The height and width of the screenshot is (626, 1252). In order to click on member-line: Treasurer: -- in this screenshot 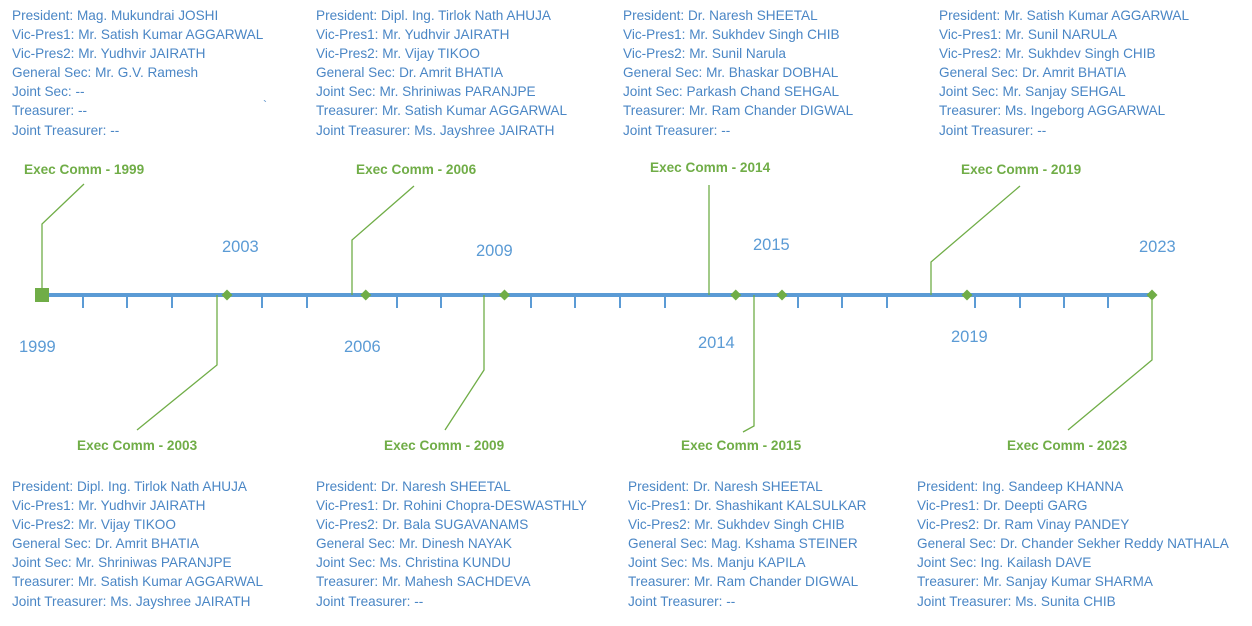, I will do `click(50, 111)`.